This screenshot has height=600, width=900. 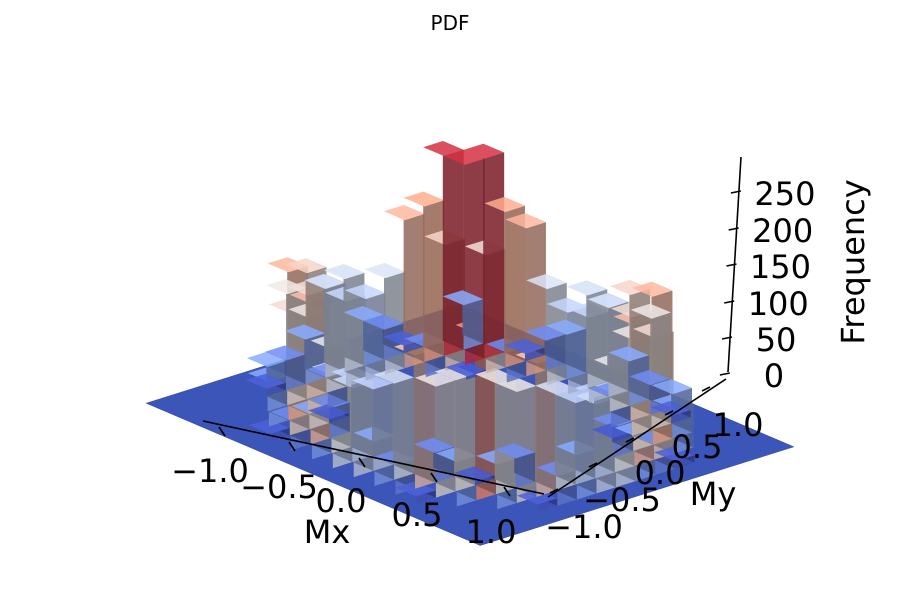 What do you see at coordinates (417, 515) in the screenshot?
I see `x-tick-label: 0.5` at bounding box center [417, 515].